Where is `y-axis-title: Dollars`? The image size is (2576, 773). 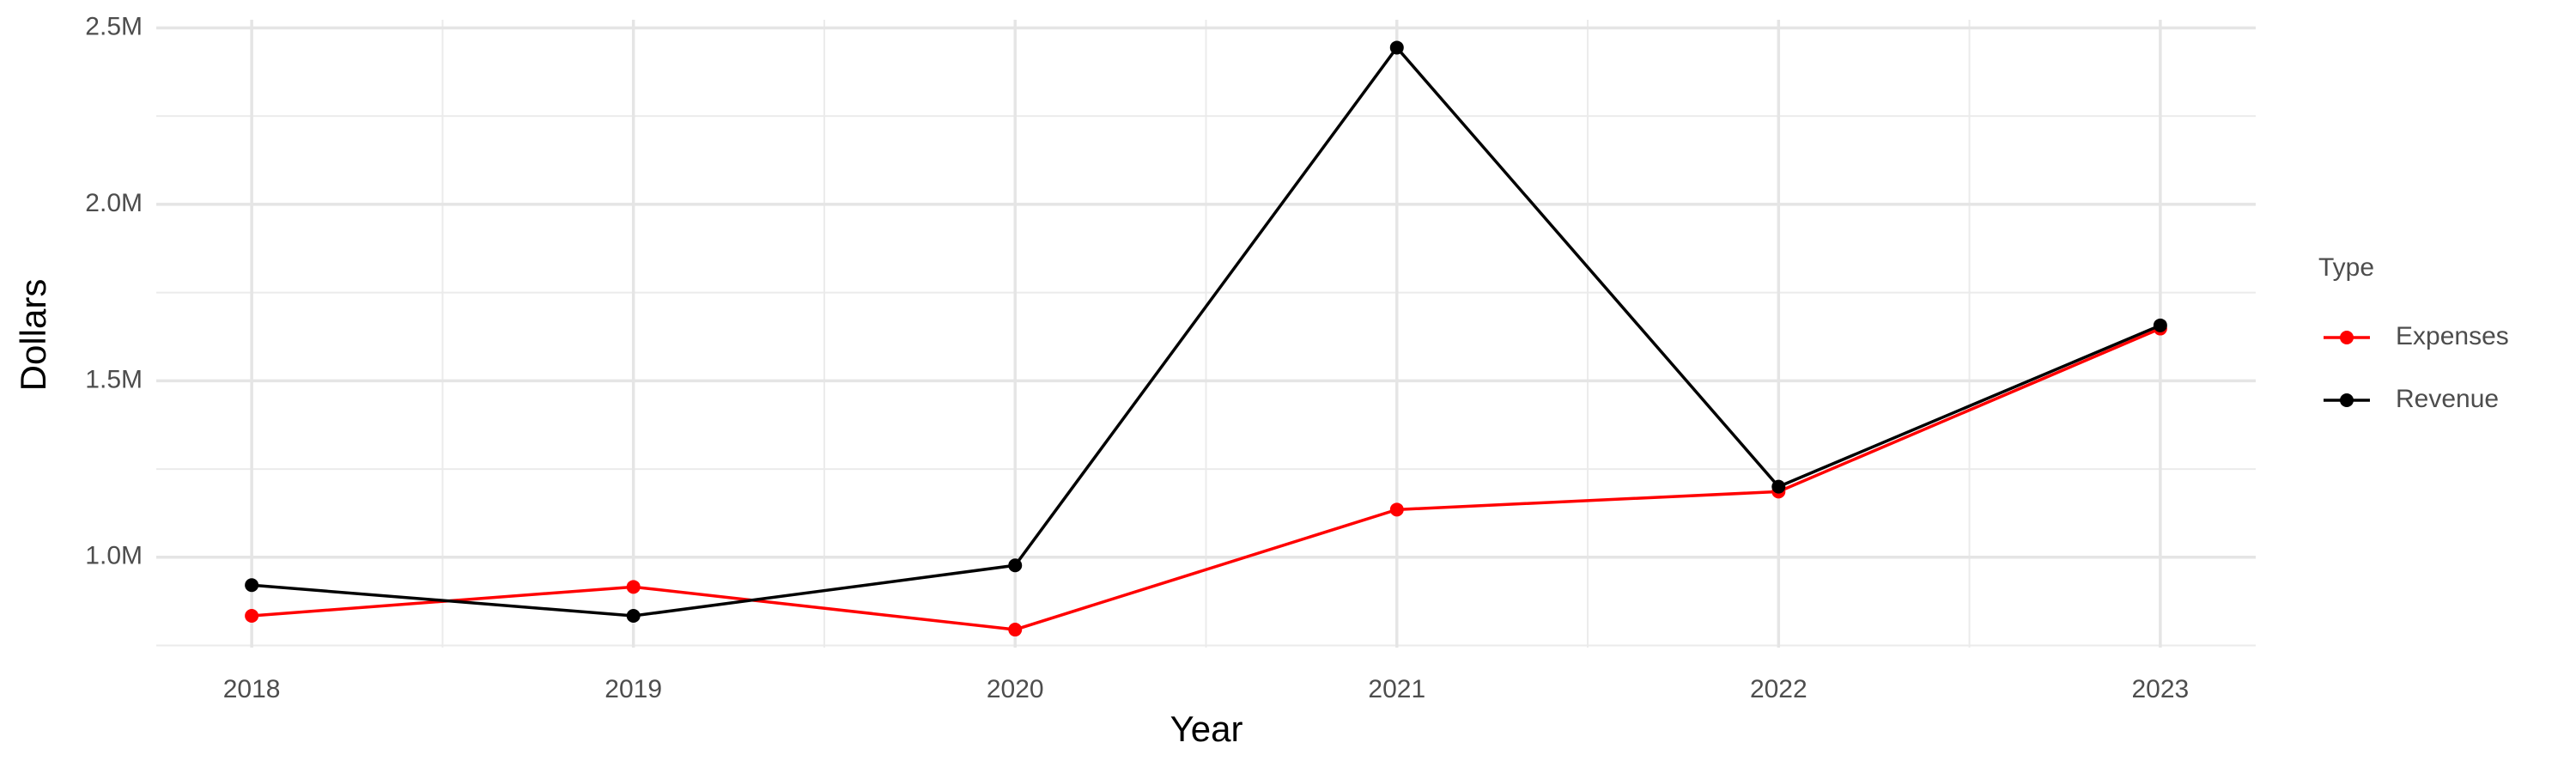
y-axis-title: Dollars is located at coordinates (33, 335).